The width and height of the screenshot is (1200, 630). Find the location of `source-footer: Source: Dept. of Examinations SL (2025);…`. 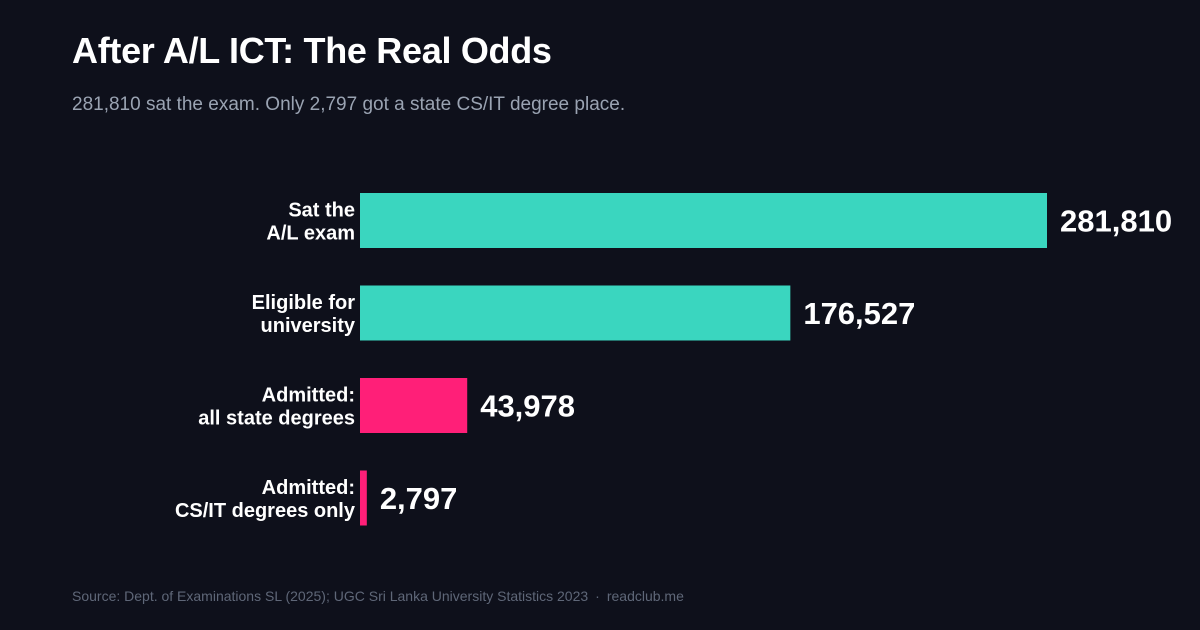

source-footer: Source: Dept. of Examinations SL (2025);… is located at coordinates (378, 596).